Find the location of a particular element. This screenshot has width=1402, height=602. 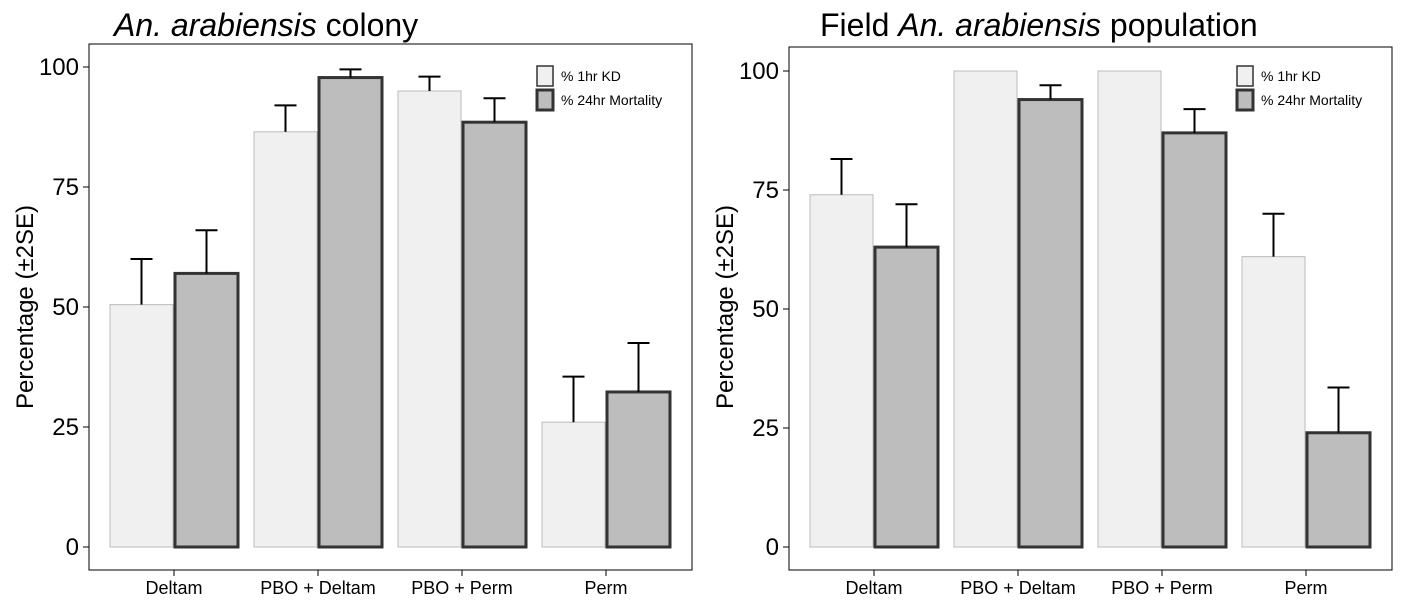

chart-title: An. arabiensis colony is located at coordinates (265, 25).